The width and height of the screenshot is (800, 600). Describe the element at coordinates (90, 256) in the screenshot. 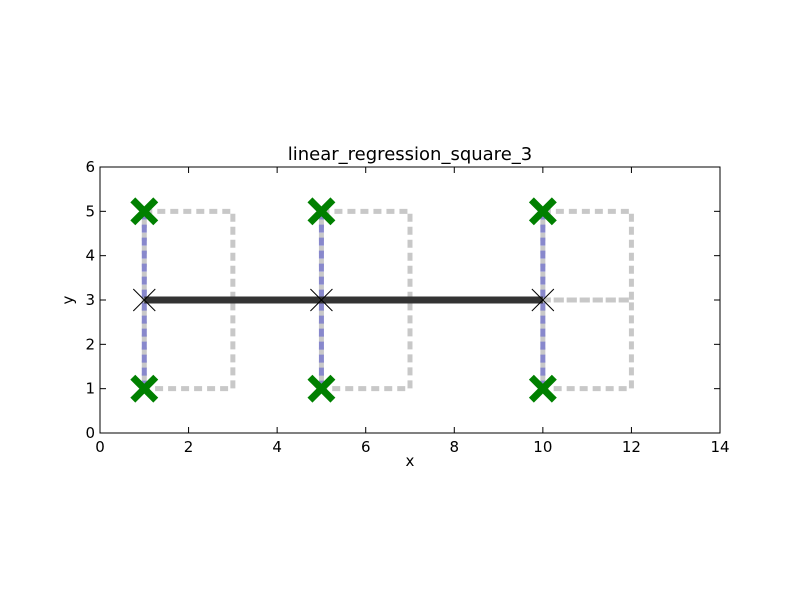

I see `y-tick-label: 4` at that location.